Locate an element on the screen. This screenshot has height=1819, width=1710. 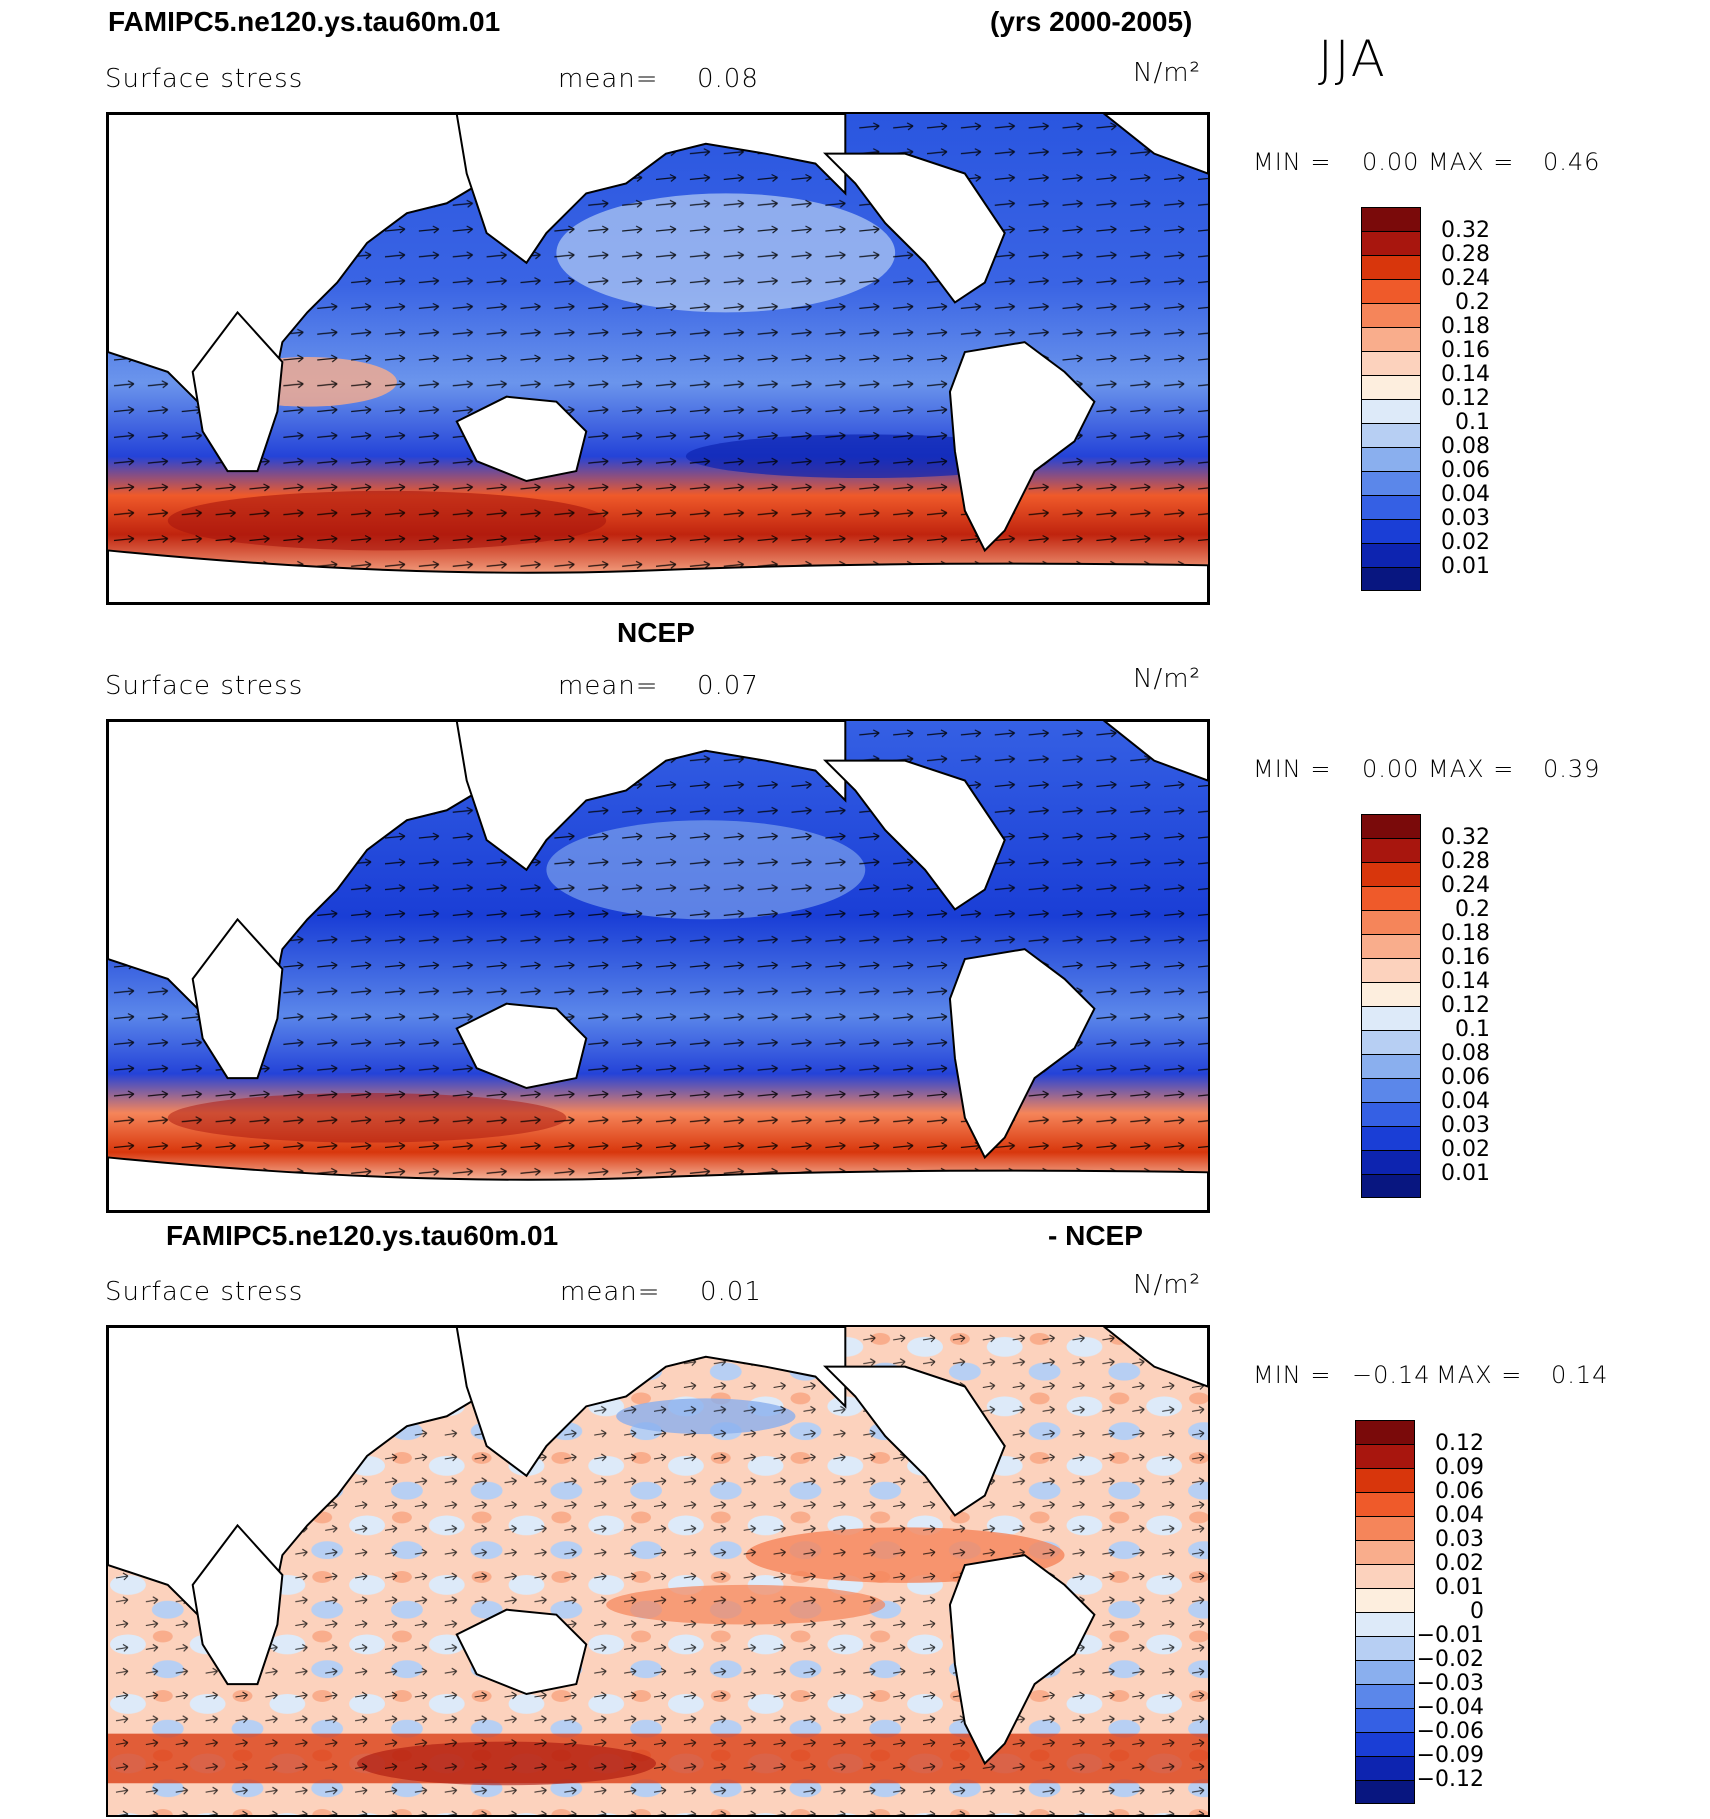
years-label: (yrs 2000-2005) is located at coordinates (1091, 21).